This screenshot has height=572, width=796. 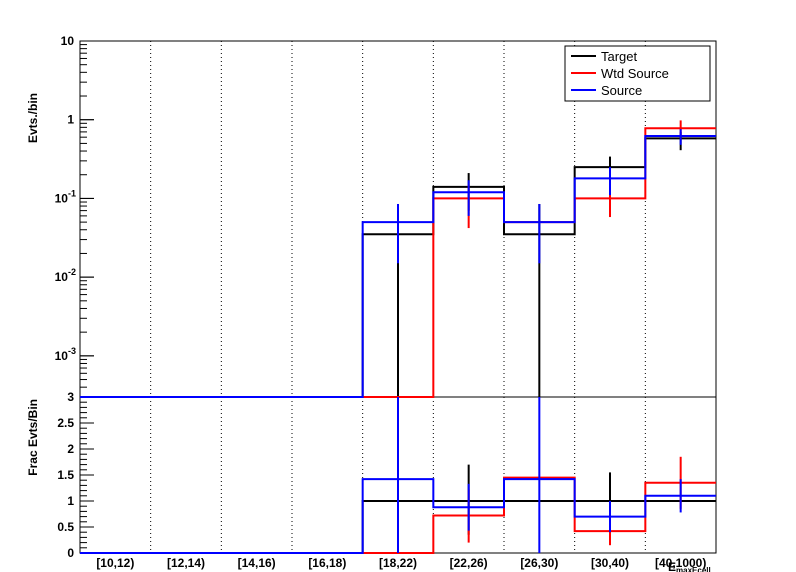 What do you see at coordinates (70, 501) in the screenshot?
I see `bottom-y-tick-label: 1` at bounding box center [70, 501].